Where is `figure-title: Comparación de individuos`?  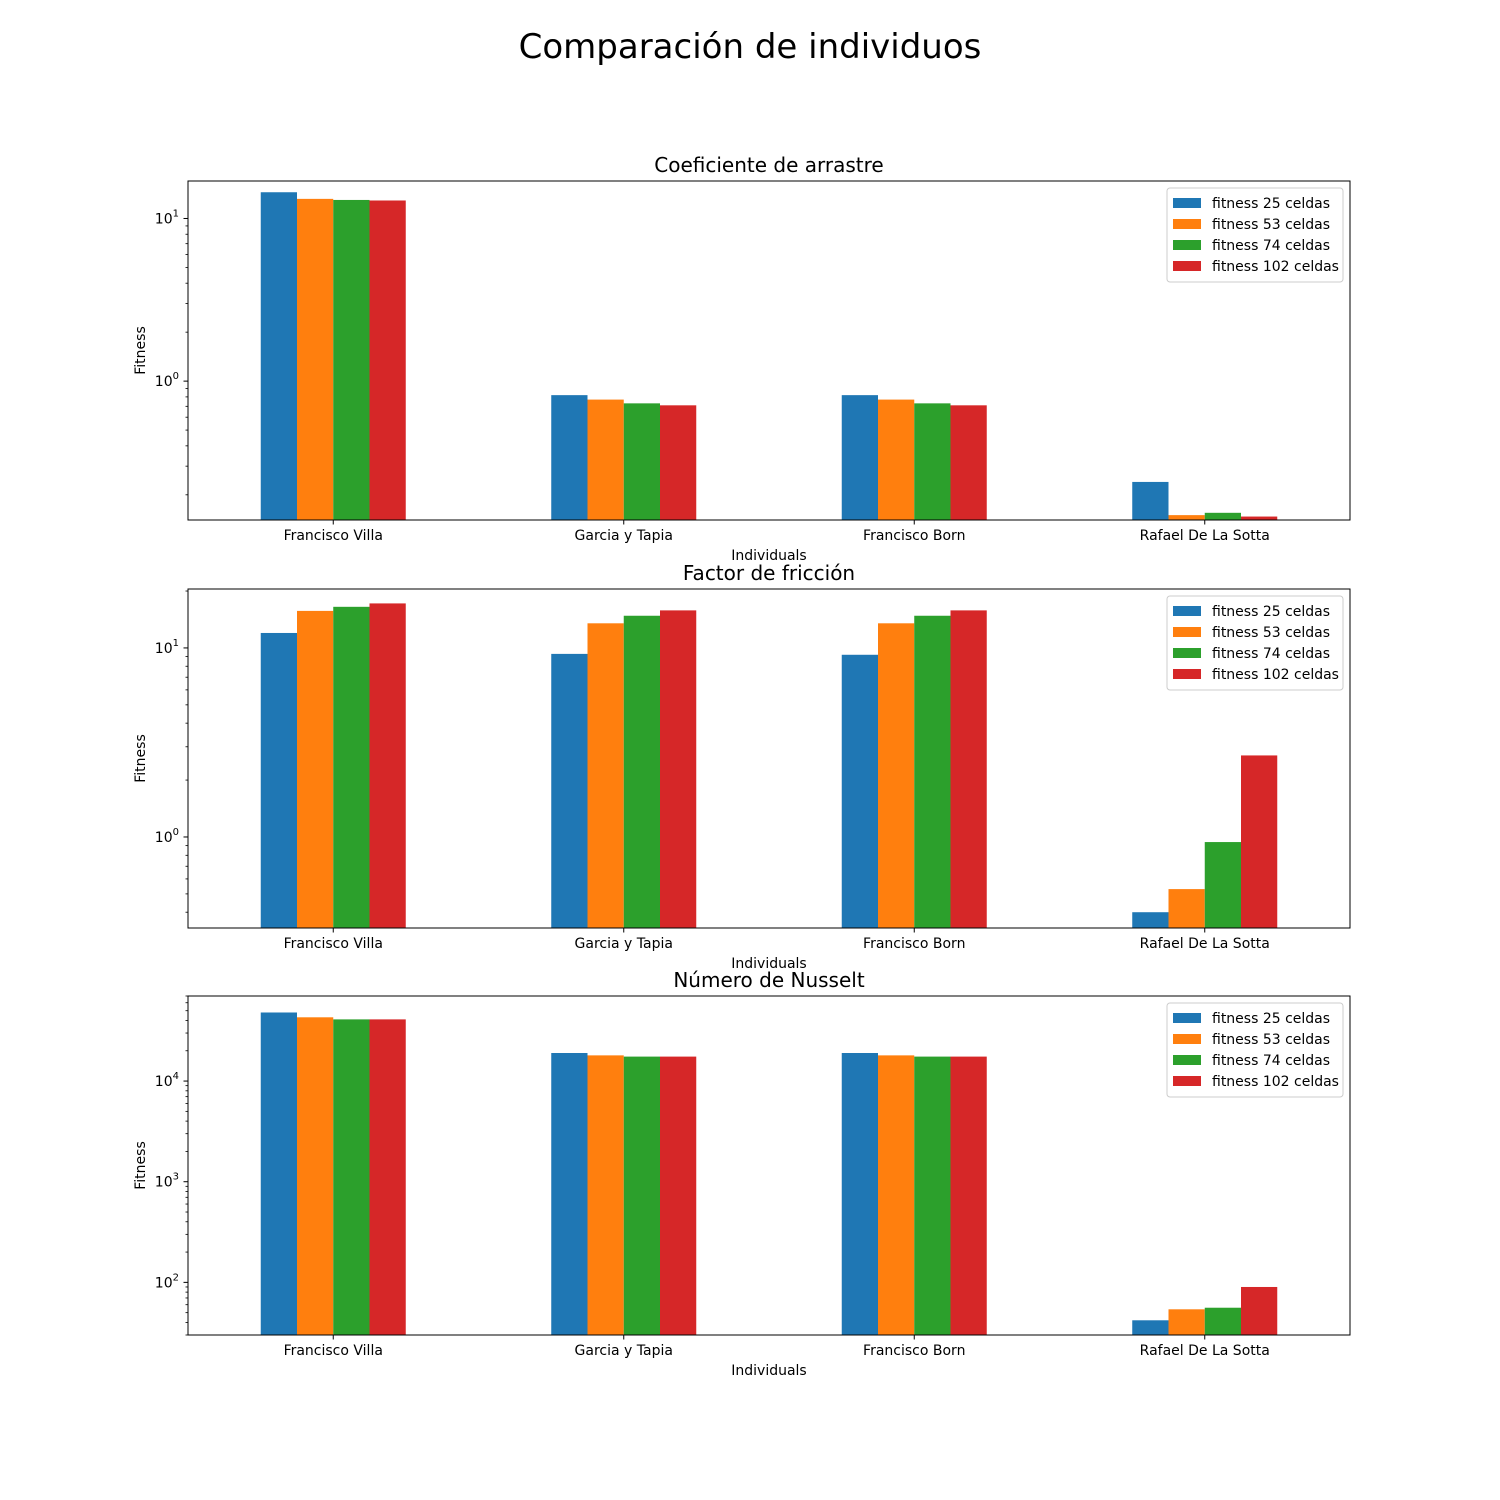
figure-title: Comparación de individuos is located at coordinates (750, 47).